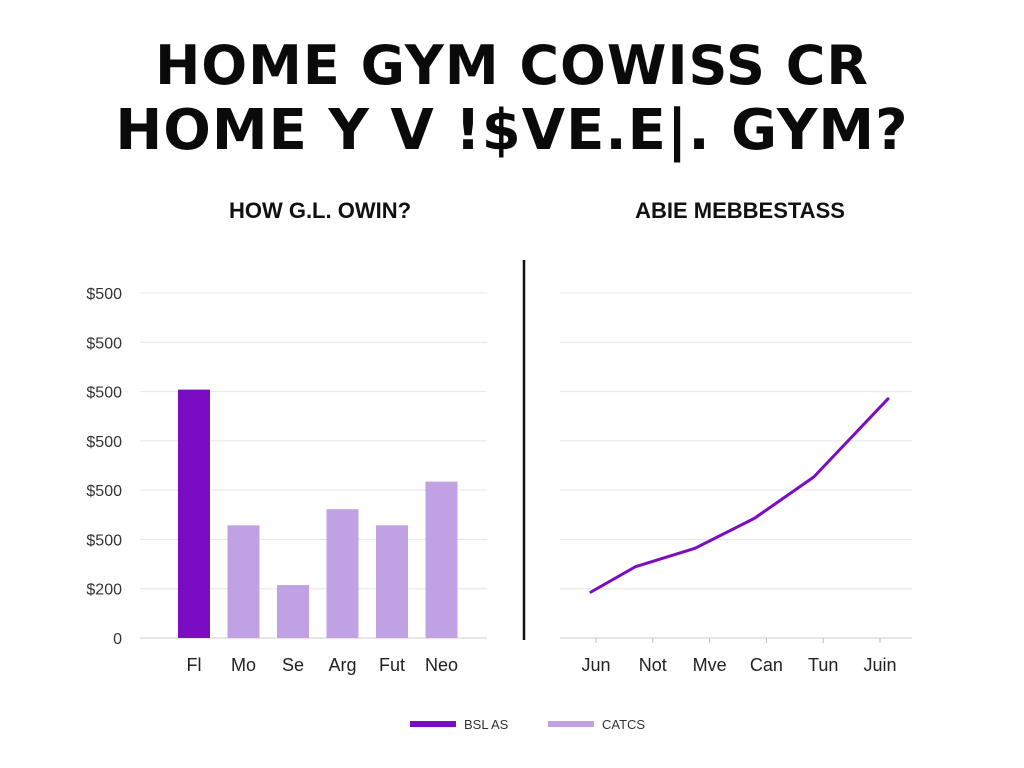 The width and height of the screenshot is (1024, 768). Describe the element at coordinates (117, 639) in the screenshot. I see `bar-y-tick-label: 0` at that location.